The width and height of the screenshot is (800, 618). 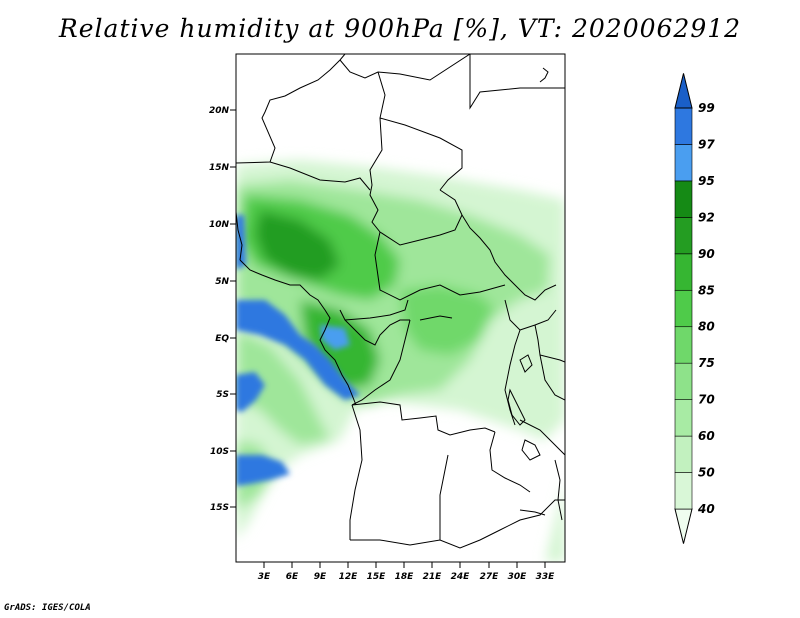 I want to click on colorbar-level-label: 40, so click(x=706, y=509).